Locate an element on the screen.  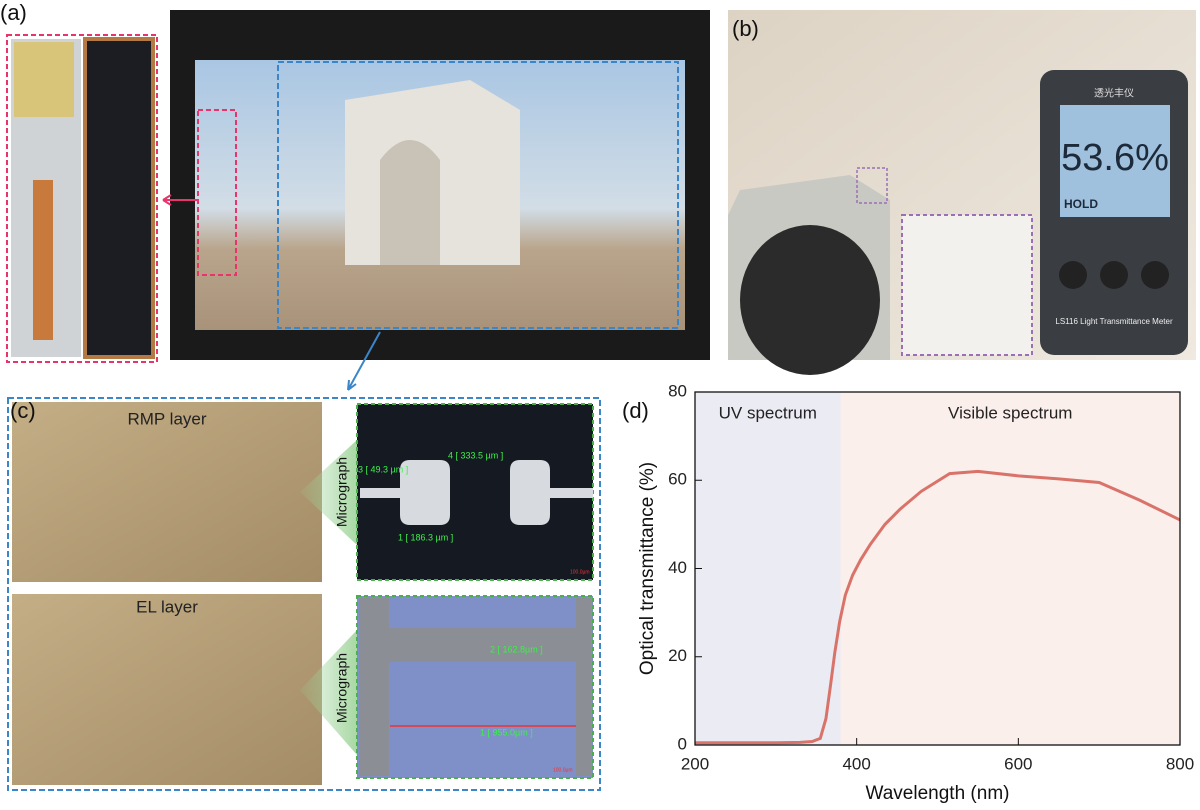
layer-name: RMP layer is located at coordinates (166, 418).